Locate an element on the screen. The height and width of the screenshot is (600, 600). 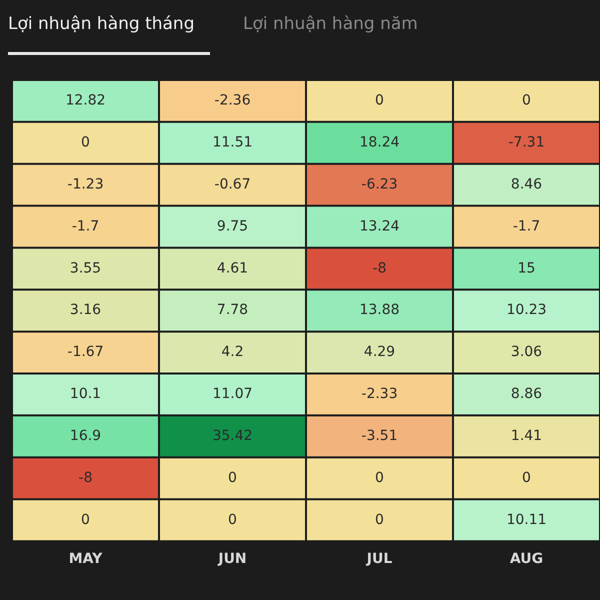
data-label: 4.29 is located at coordinates (380, 352).